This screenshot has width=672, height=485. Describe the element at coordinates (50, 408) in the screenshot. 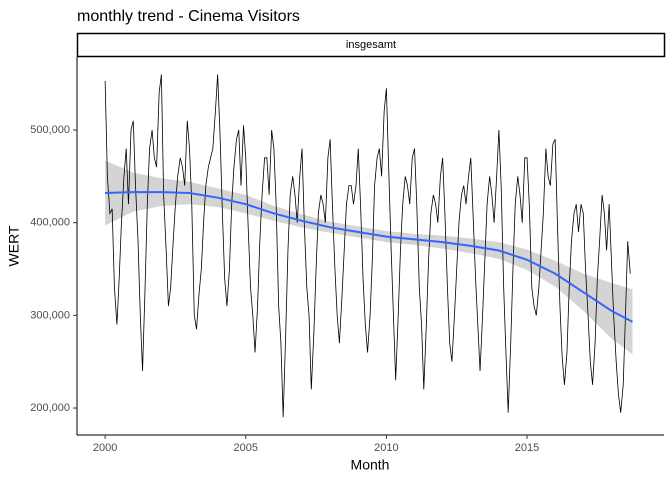

I see `y-tick-label: 200,000` at that location.